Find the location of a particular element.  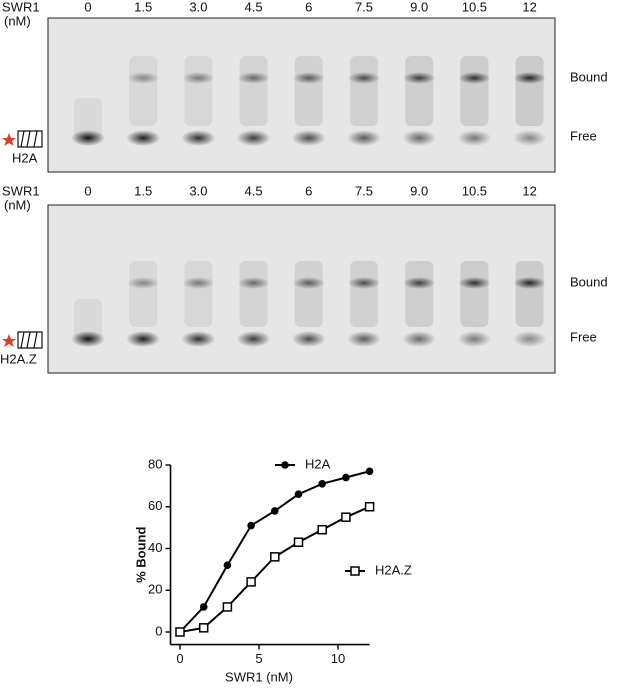

substrate-label: H2A.Z is located at coordinates (18, 358).